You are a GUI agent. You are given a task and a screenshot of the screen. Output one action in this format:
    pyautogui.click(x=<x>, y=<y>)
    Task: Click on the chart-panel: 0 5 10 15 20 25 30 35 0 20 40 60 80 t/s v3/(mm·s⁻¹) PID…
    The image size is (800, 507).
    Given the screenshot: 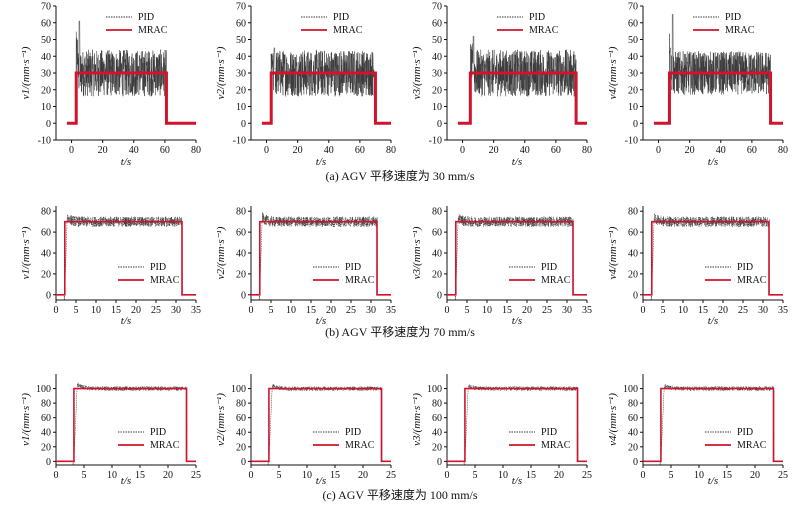 What is the action you would take?
    pyautogui.click(x=501, y=266)
    